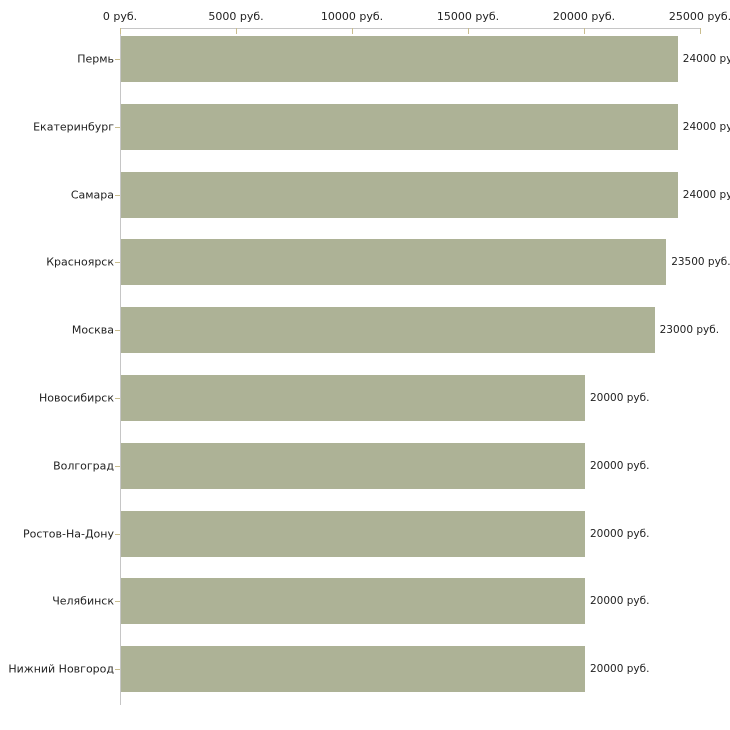  Describe the element at coordinates (95, 59) in the screenshot. I see `category-label: Пермь` at that location.